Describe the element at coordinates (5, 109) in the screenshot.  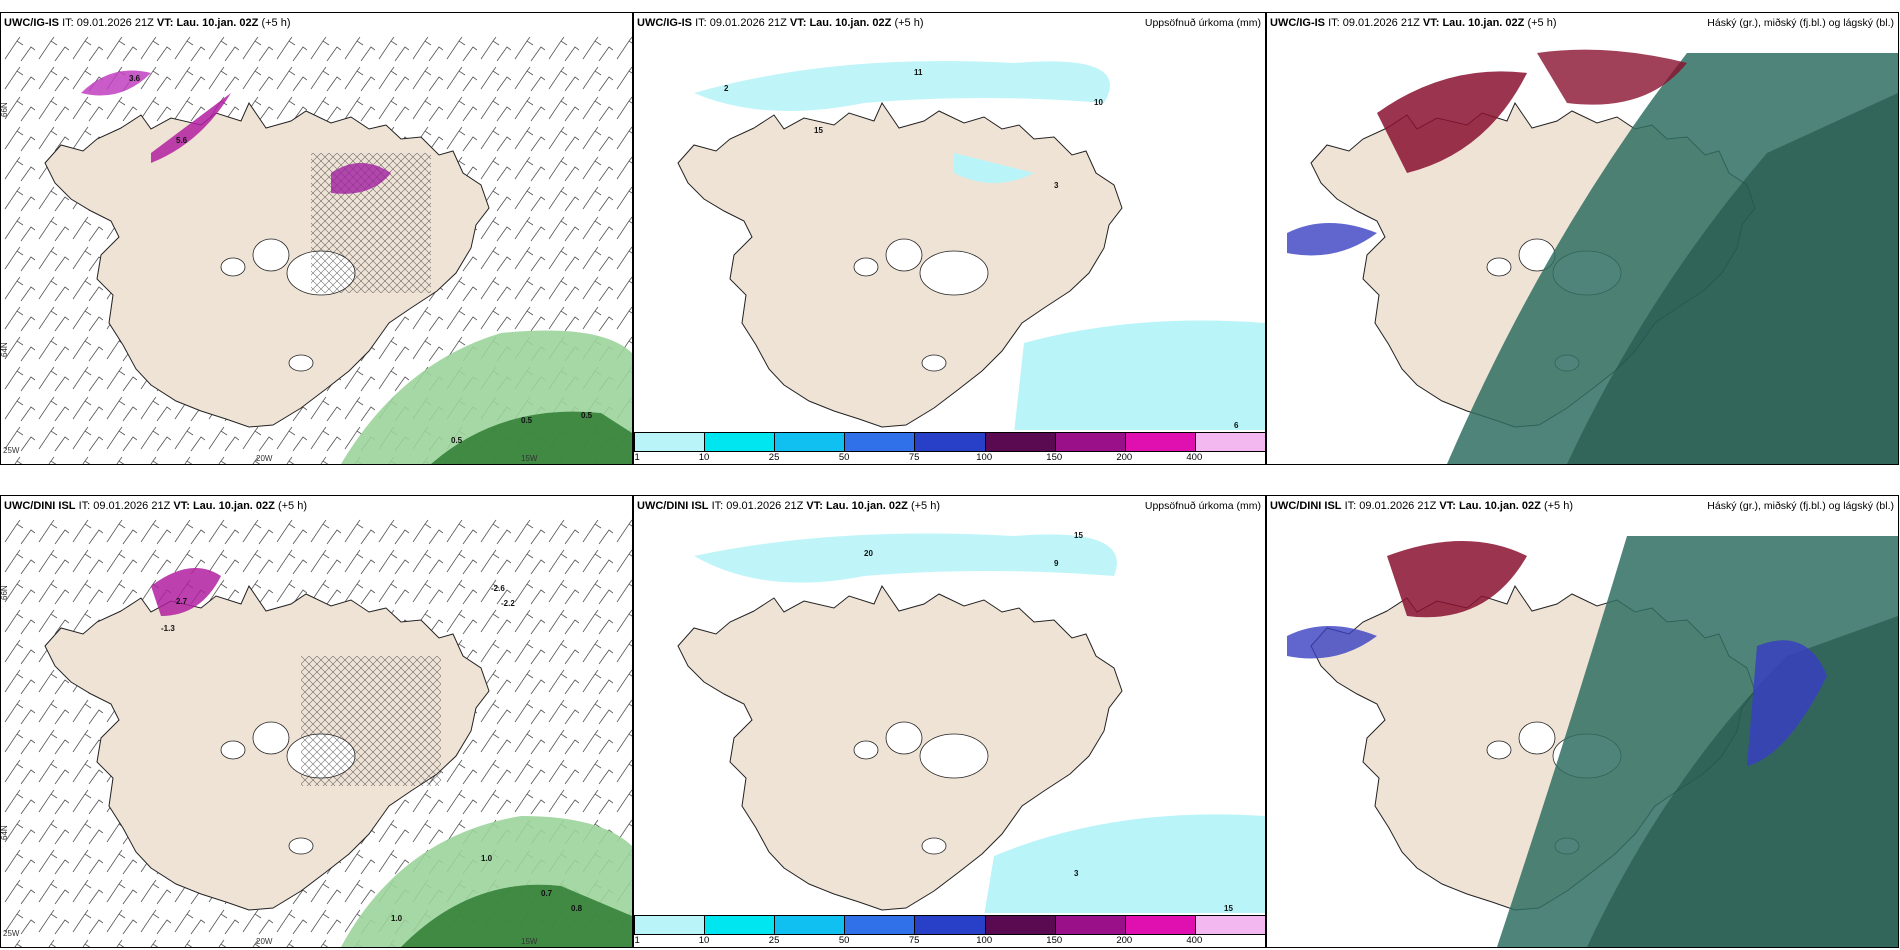
I see `lat-label-66n: 66N` at that location.